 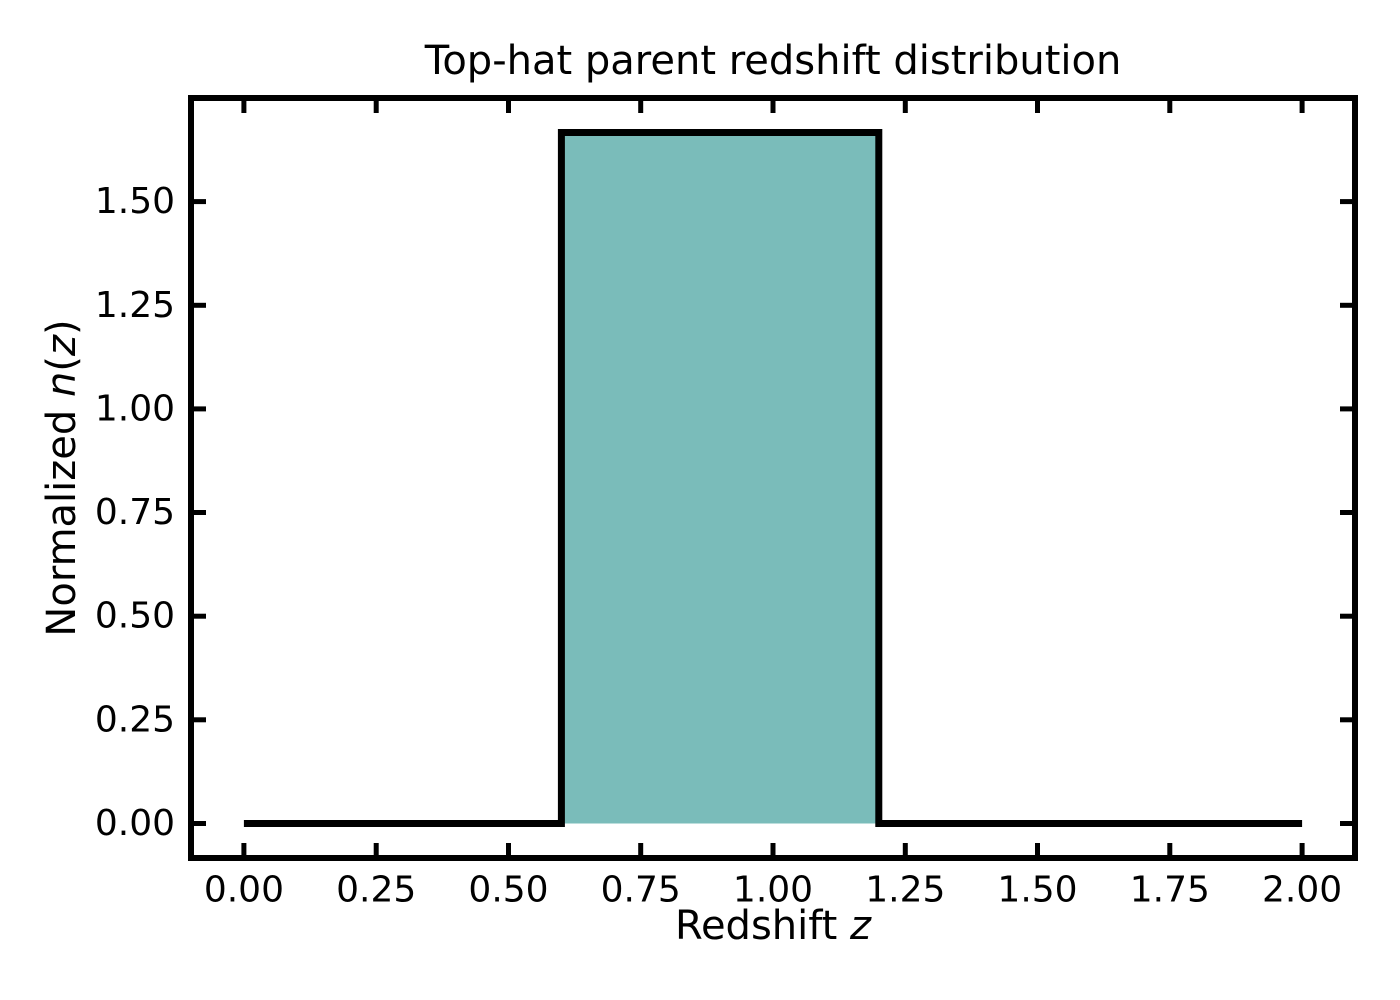 What do you see at coordinates (135, 201) in the screenshot?
I see `y-tick-label: 1.50` at bounding box center [135, 201].